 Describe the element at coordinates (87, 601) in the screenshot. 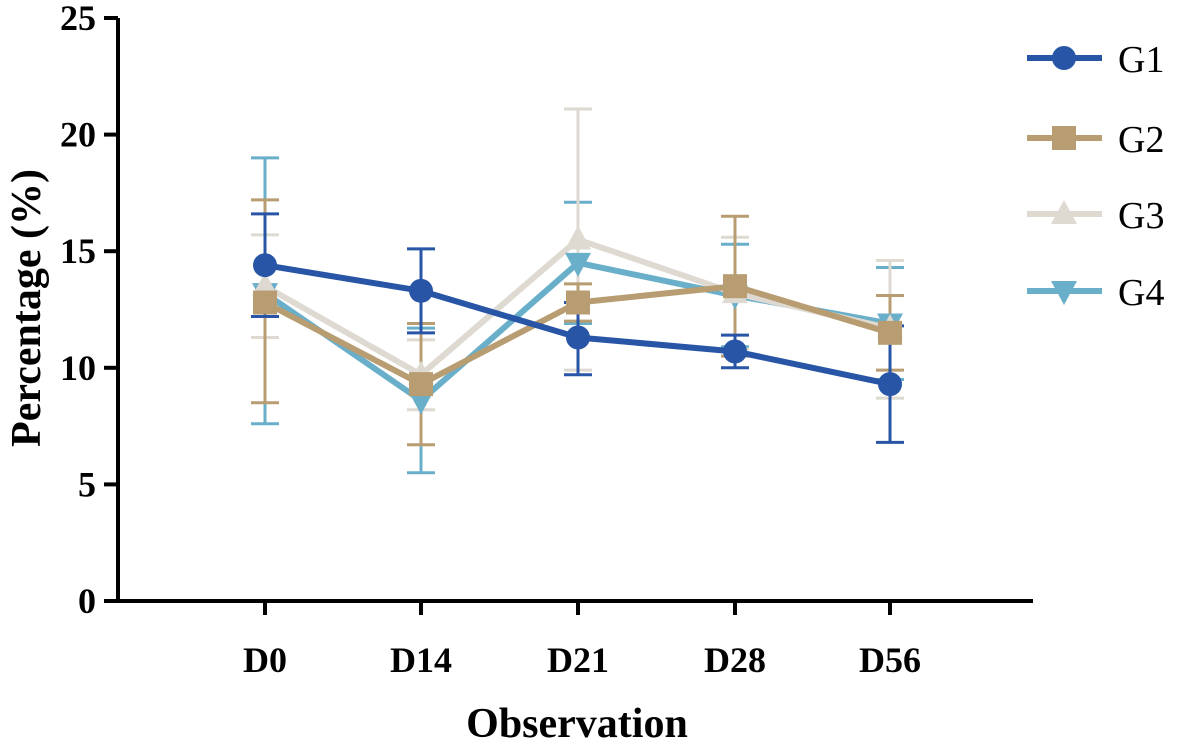

I see `y-tick-label: 0` at that location.